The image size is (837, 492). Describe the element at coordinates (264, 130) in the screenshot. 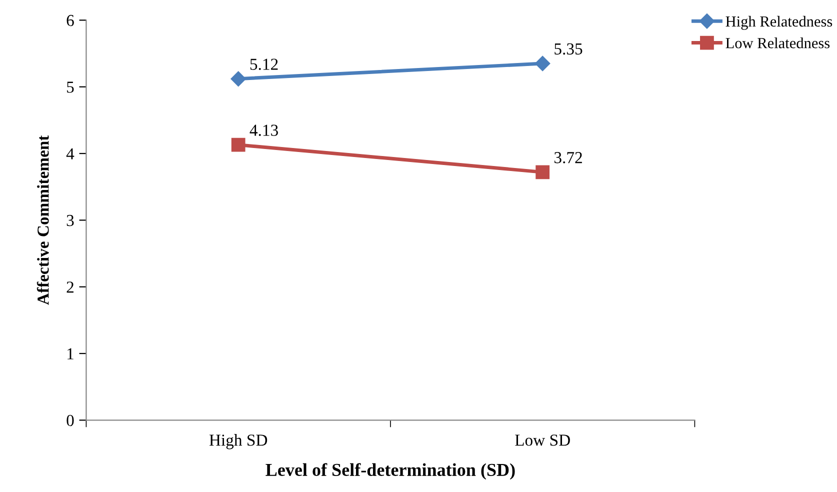

I see `data-label: 4.13` at that location.